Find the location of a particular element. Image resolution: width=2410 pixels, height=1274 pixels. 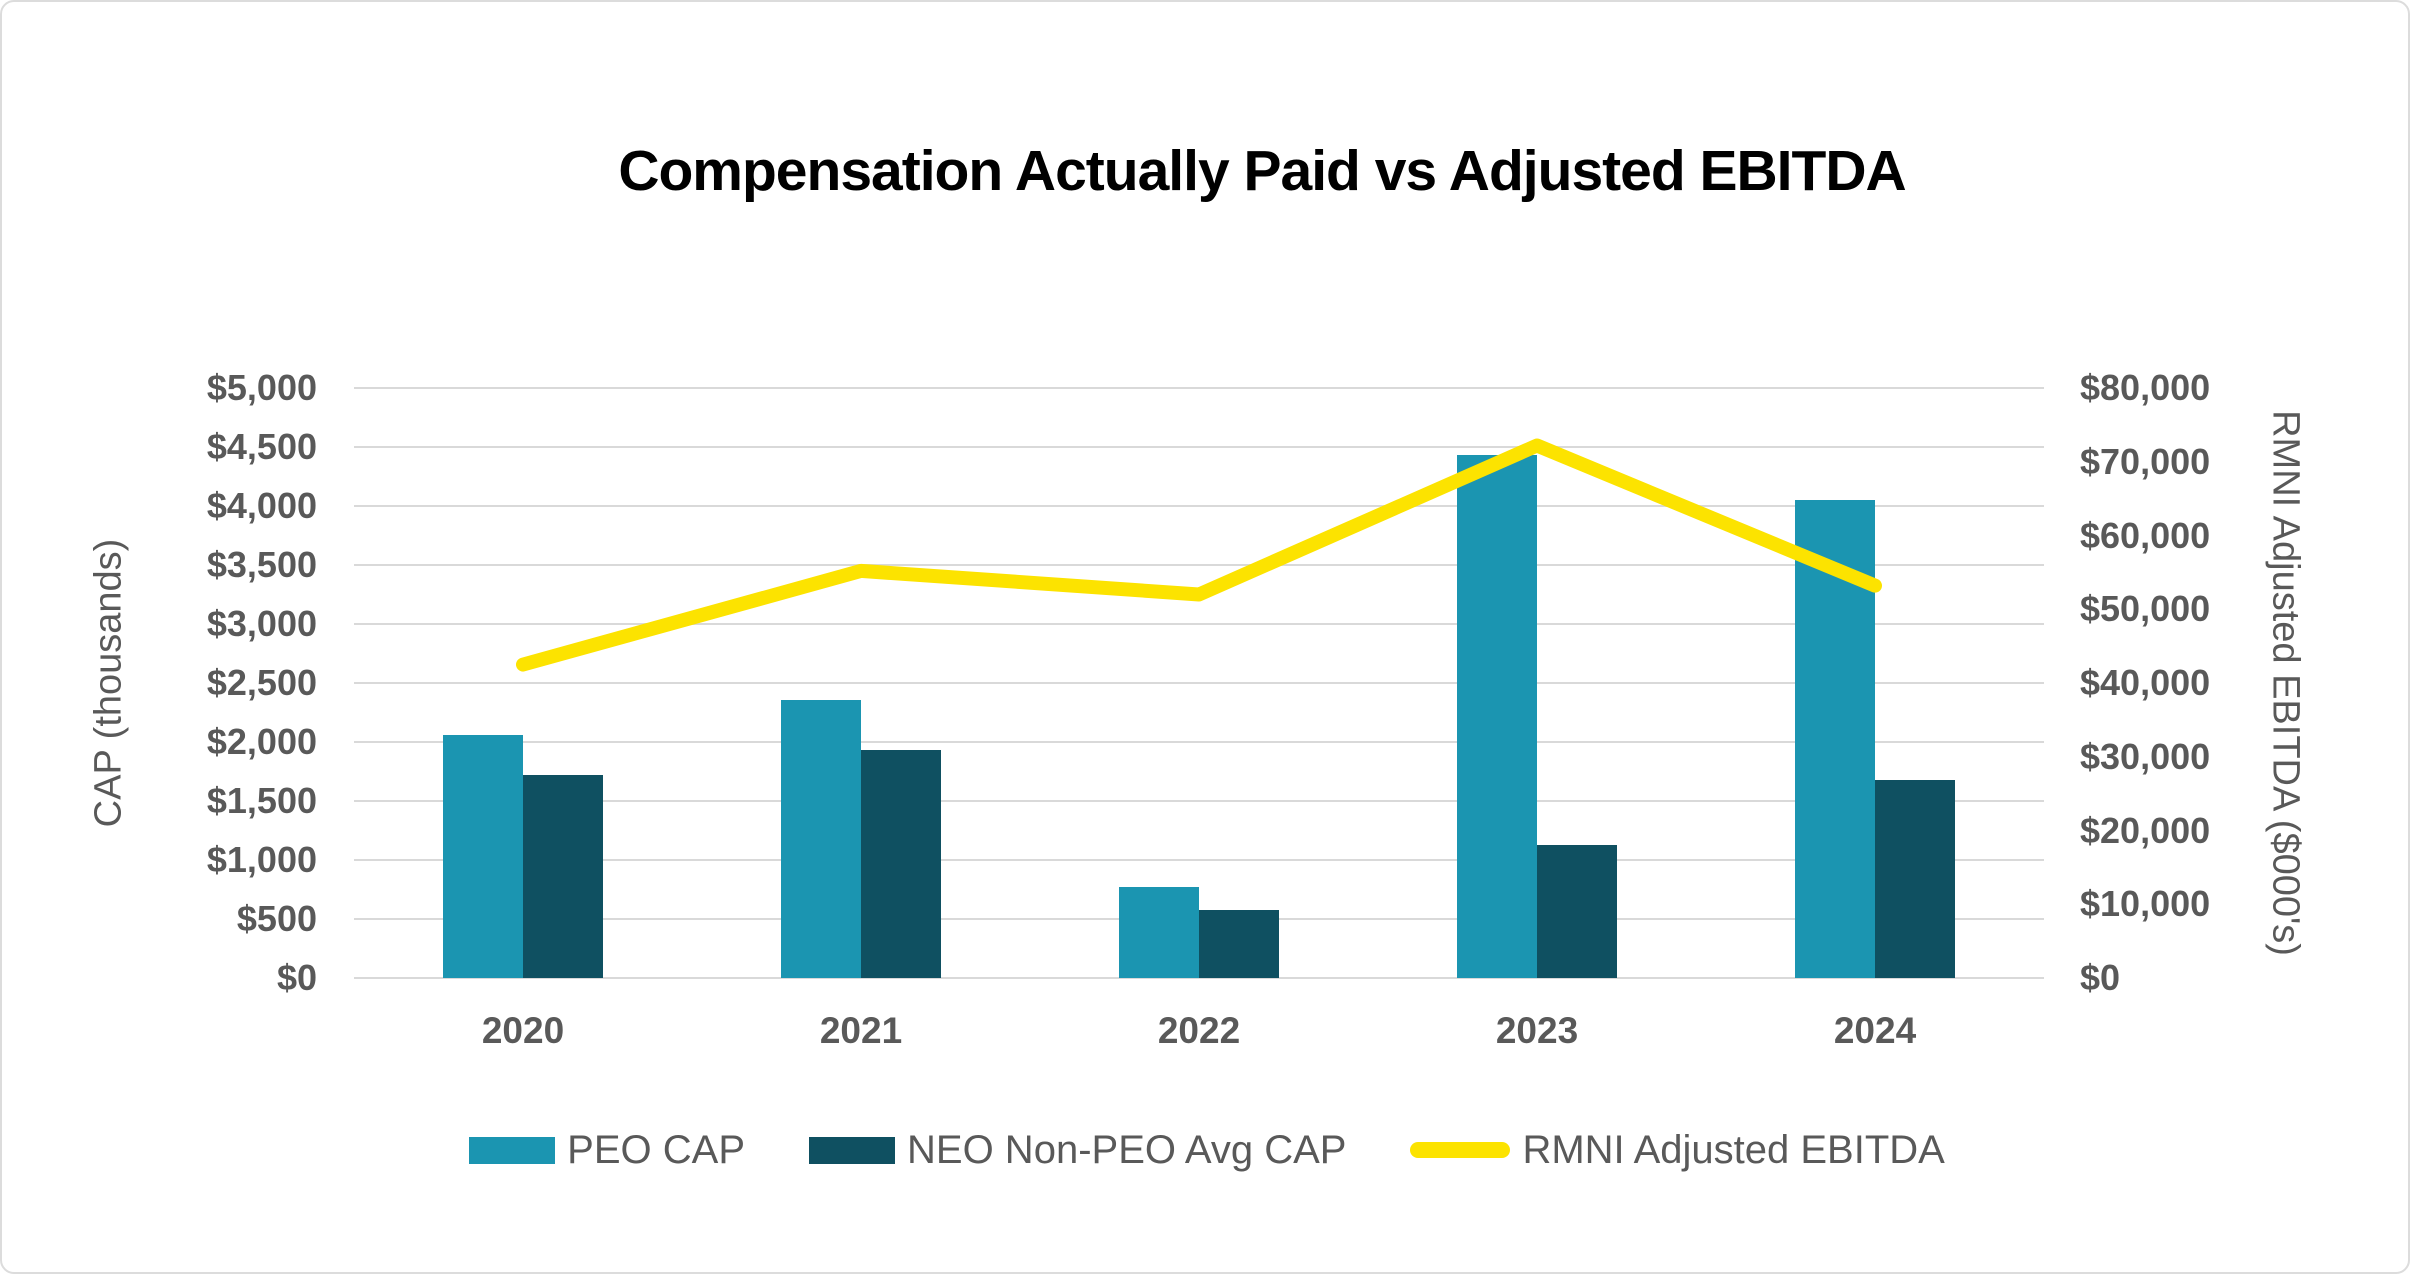

x-axis-label-2022: 2022 is located at coordinates (1199, 1030).